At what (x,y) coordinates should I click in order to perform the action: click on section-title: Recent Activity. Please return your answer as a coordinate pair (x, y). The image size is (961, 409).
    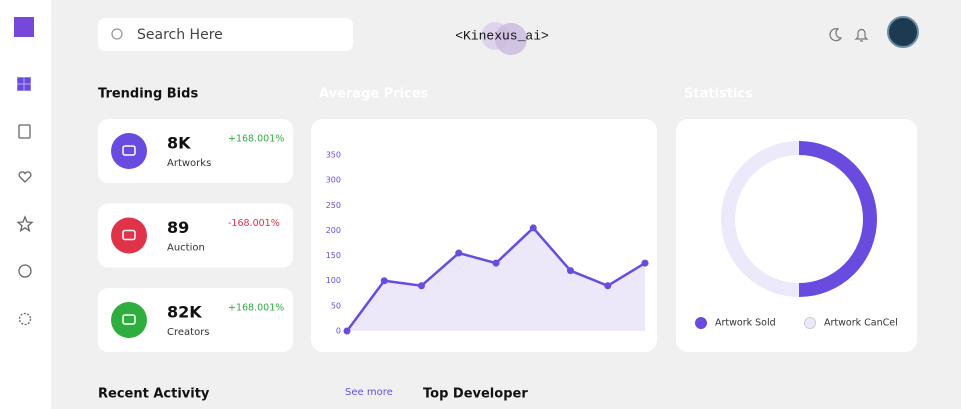
    Looking at the image, I should click on (154, 394).